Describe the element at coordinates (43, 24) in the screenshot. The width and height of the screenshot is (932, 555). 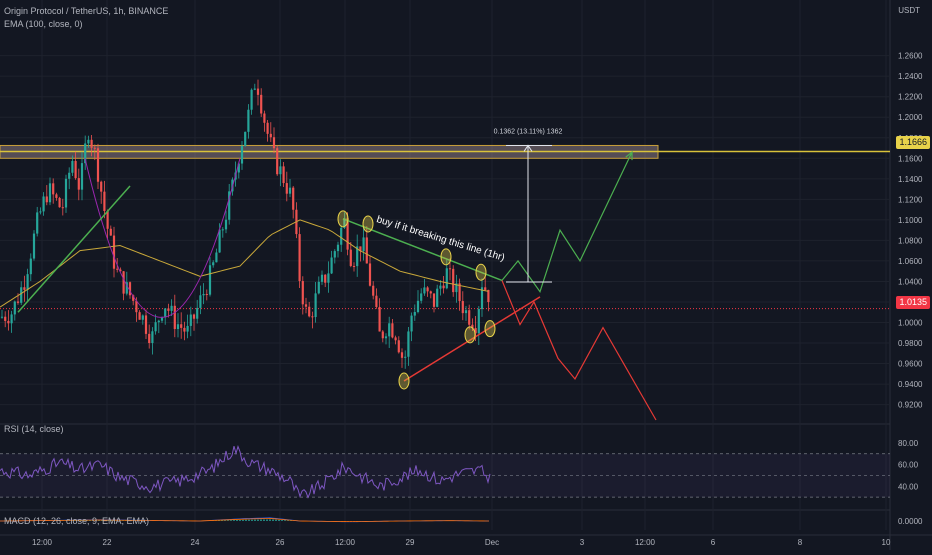
I see `ema-legend: EMA (100, close, 0)` at that location.